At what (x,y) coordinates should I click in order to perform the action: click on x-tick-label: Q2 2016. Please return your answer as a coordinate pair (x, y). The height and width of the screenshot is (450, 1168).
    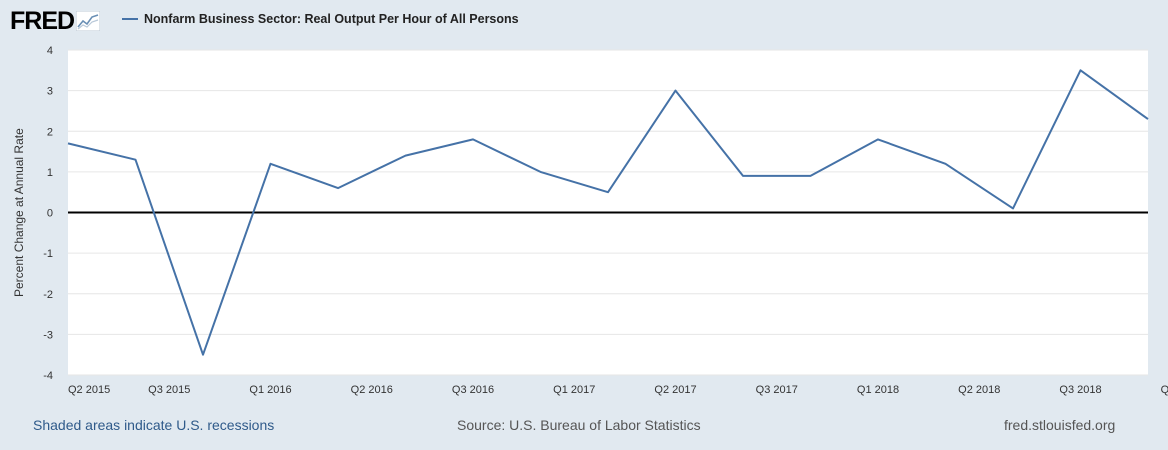
    Looking at the image, I should click on (372, 390).